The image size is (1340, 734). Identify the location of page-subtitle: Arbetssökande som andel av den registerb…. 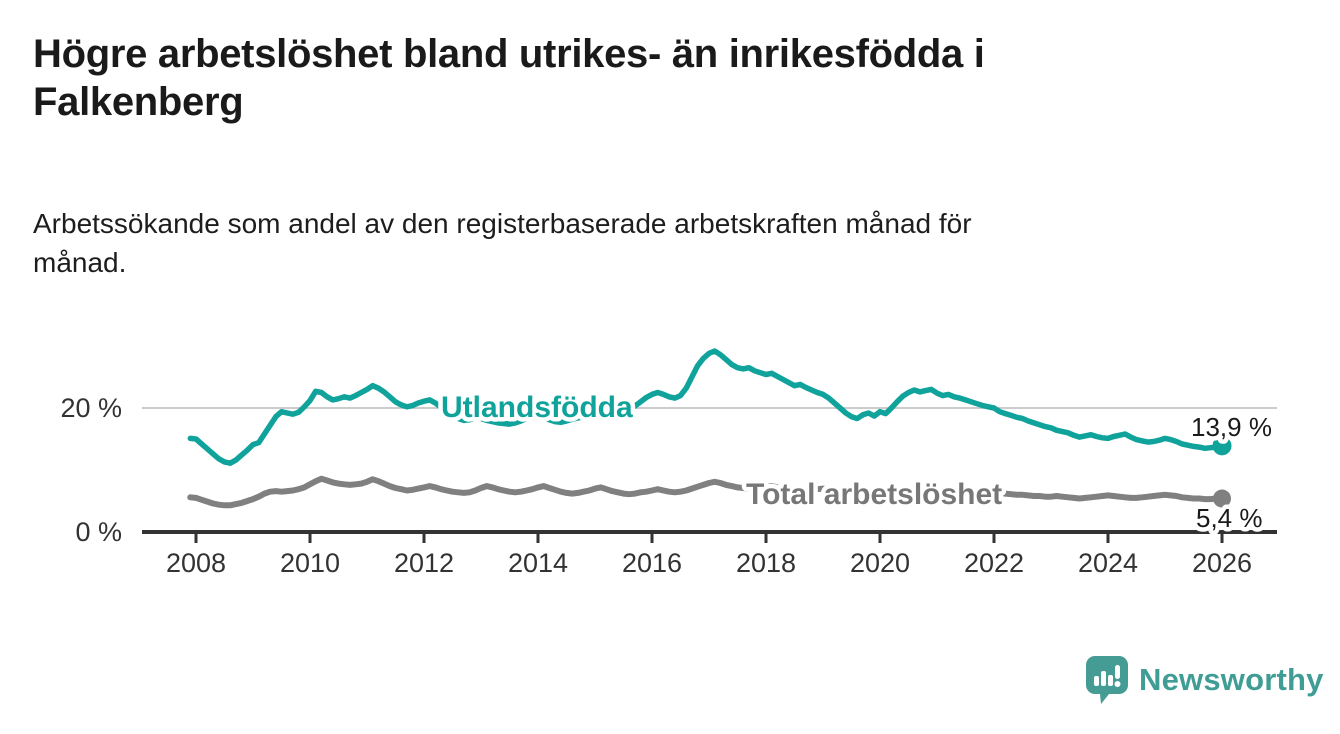
(658, 243).